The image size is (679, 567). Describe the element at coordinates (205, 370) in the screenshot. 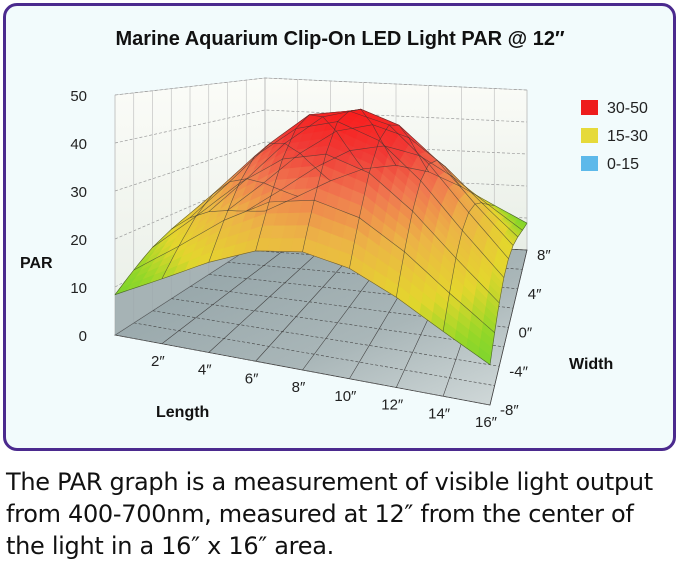

I see `x-tick-label: 4″` at that location.